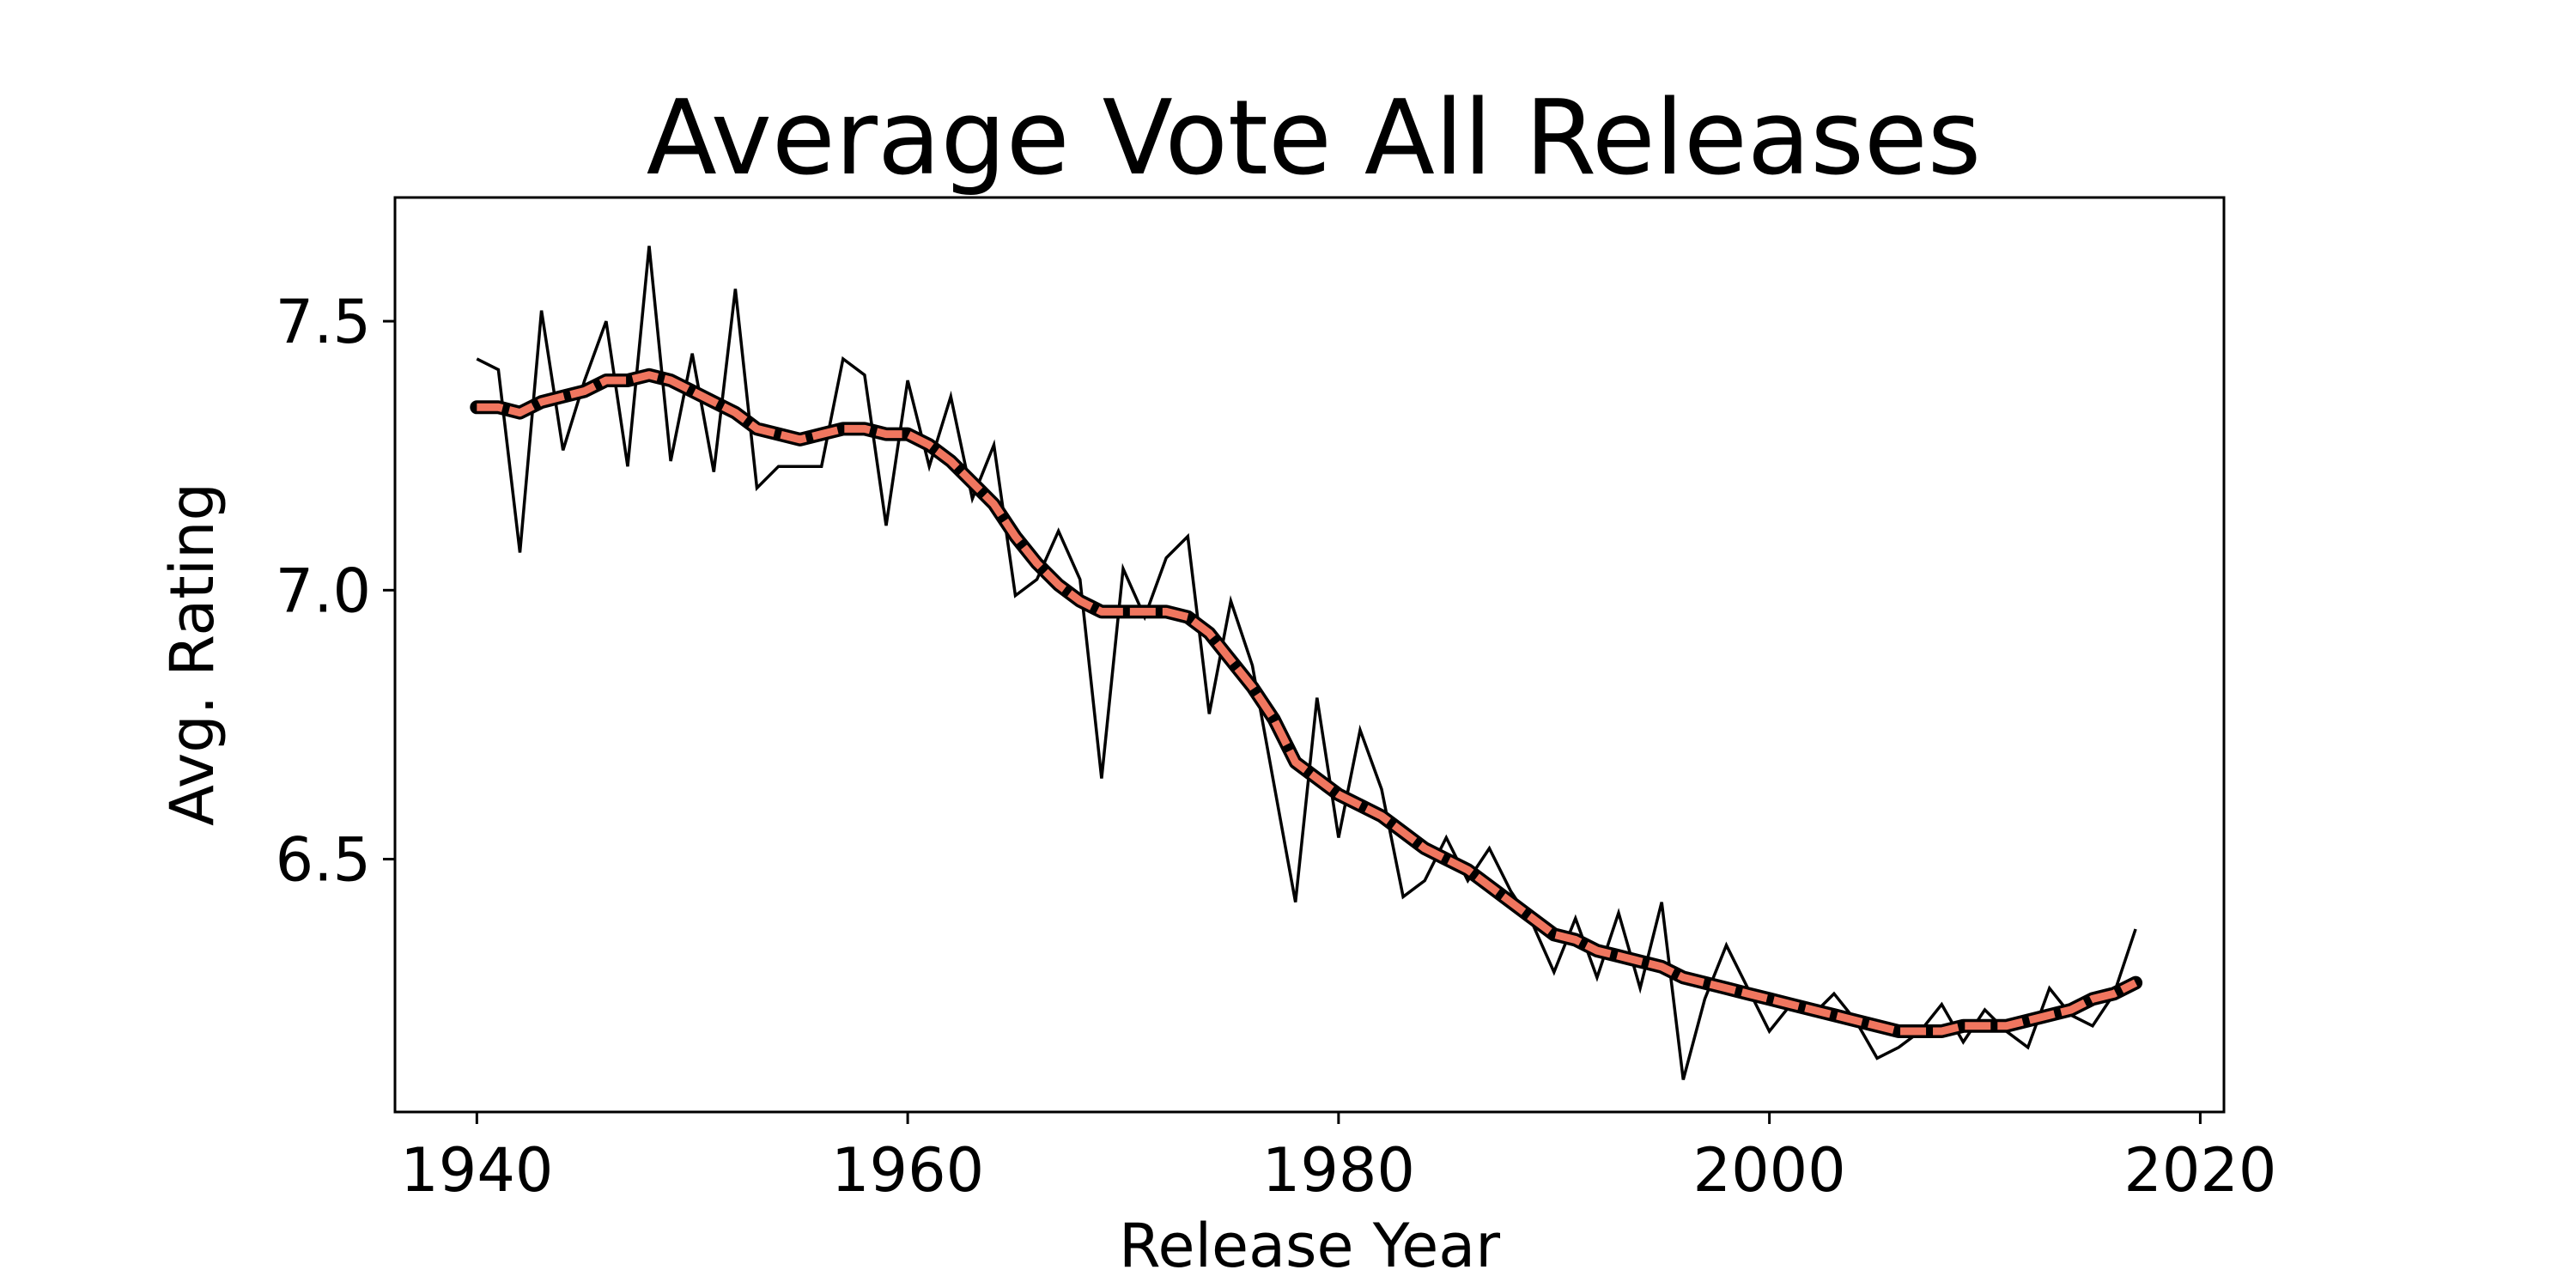 The image size is (2576, 1288). What do you see at coordinates (192, 654) in the screenshot?
I see `y-axis-label: Avg. Rating` at bounding box center [192, 654].